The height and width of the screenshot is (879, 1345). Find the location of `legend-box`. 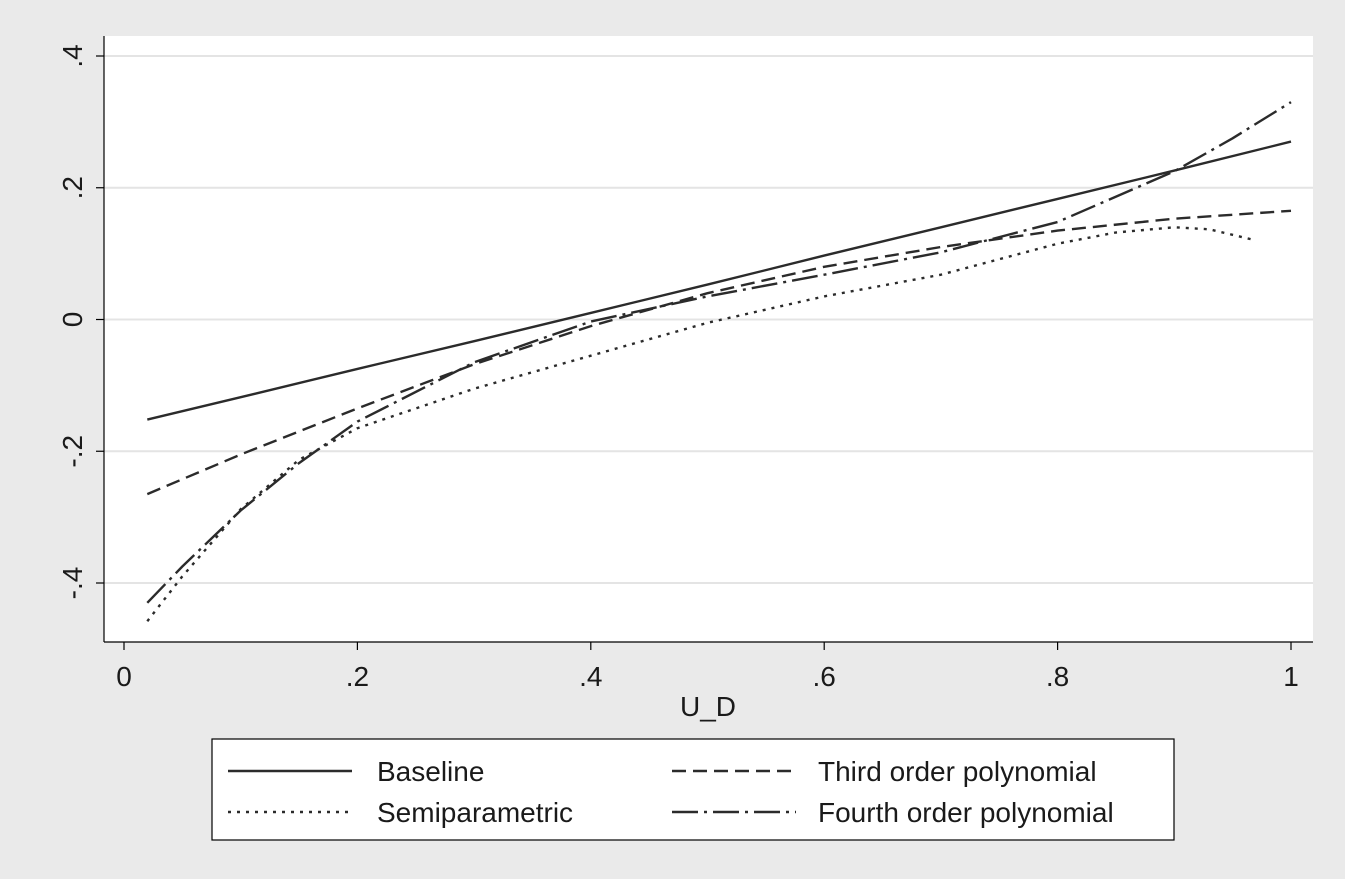

legend-box is located at coordinates (693, 789).